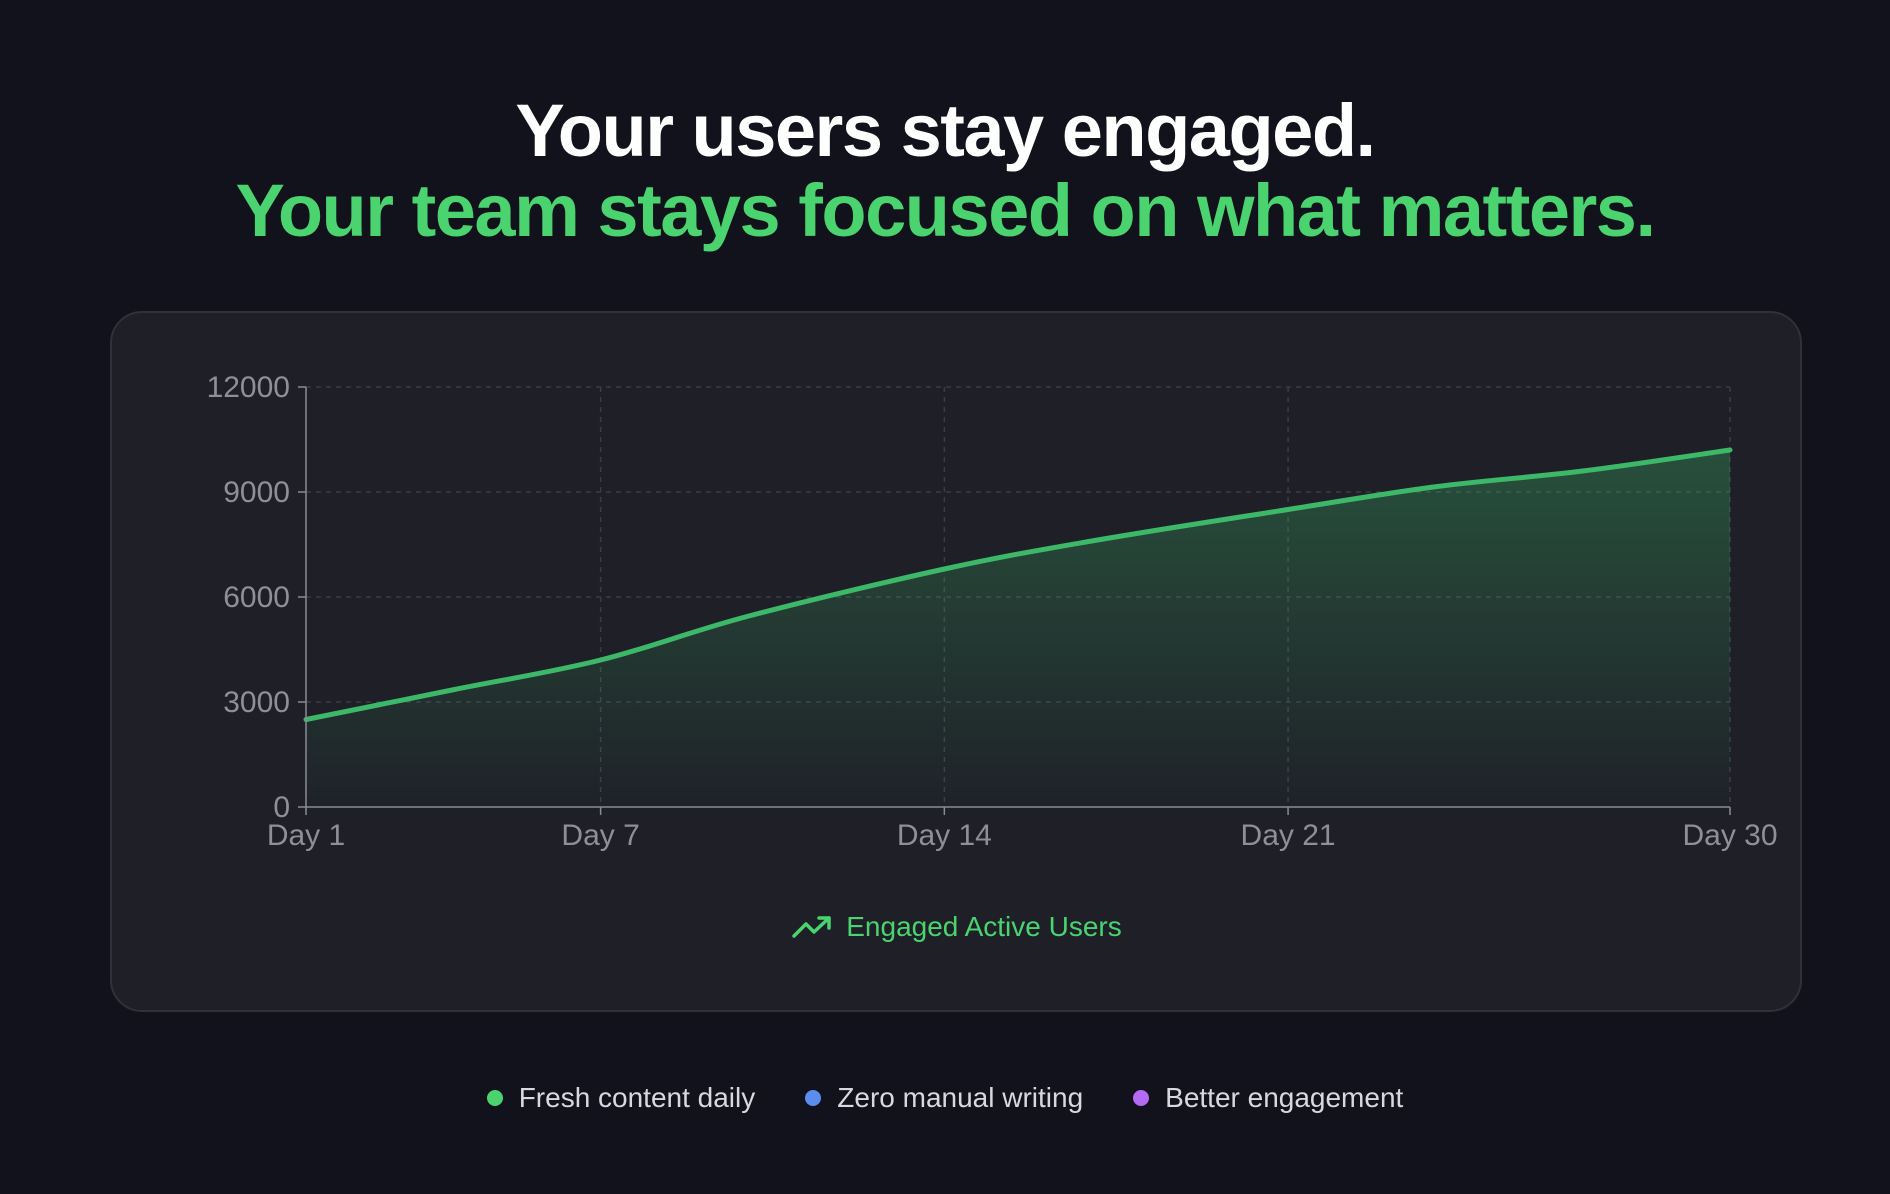  I want to click on y-tick-label: 6000, so click(256, 597).